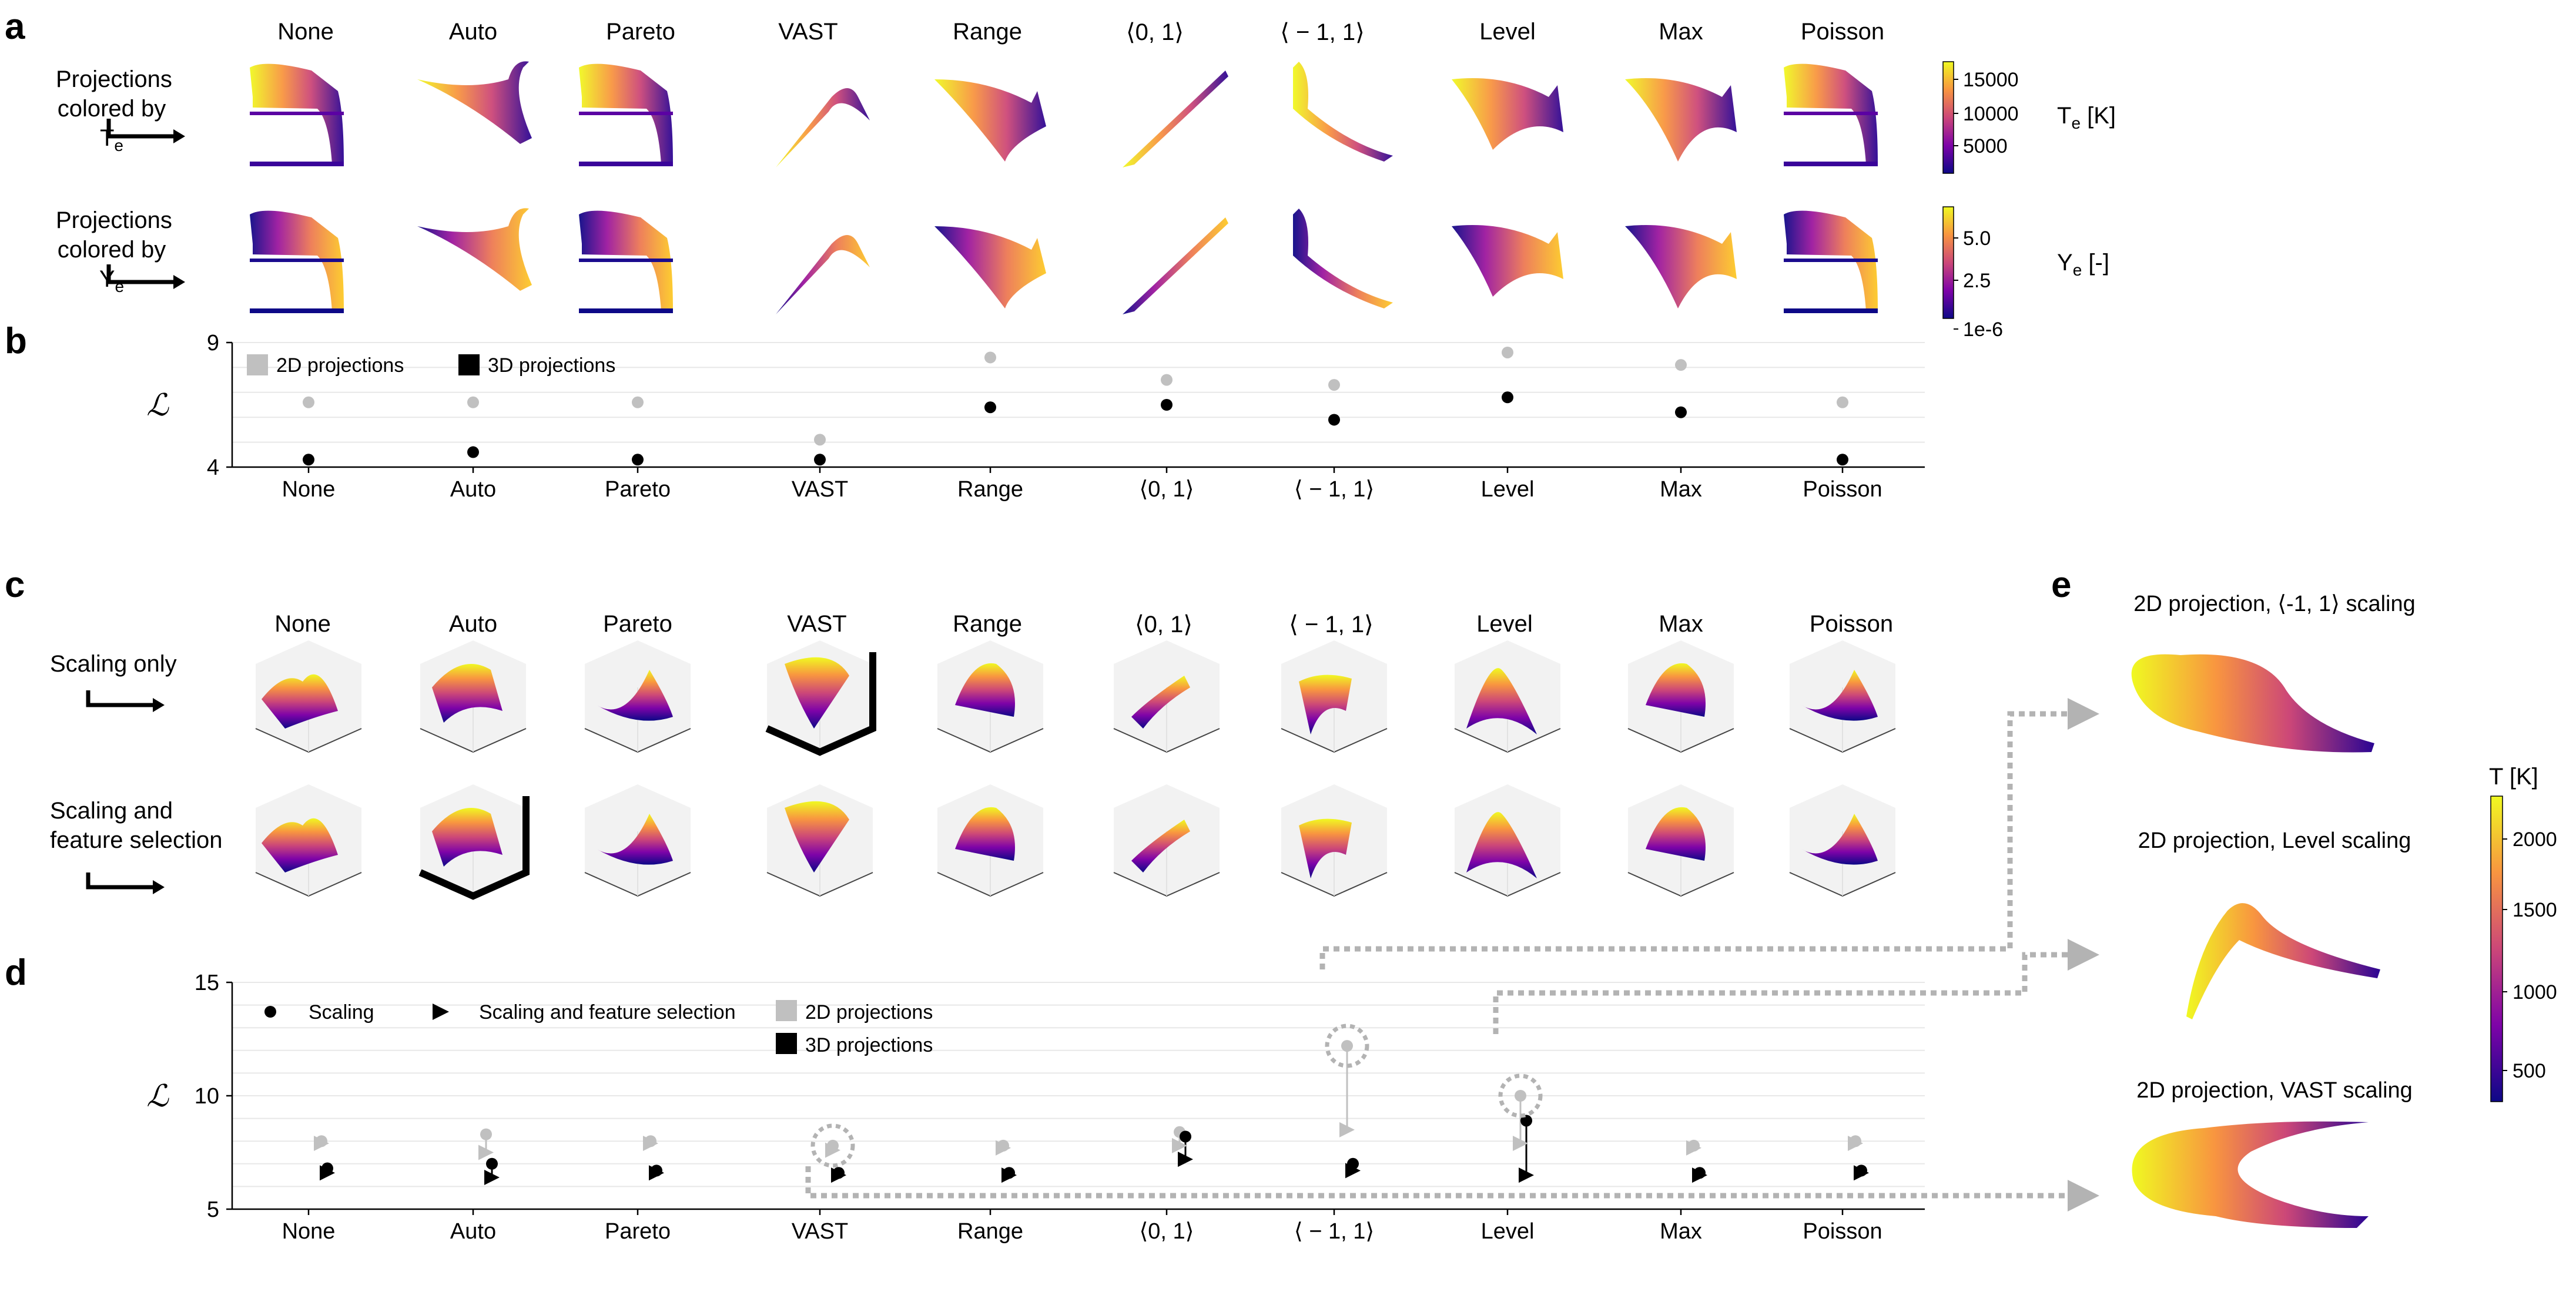 This screenshot has width=2576, height=1292. I want to click on x-tick-label: VAST, so click(820, 489).